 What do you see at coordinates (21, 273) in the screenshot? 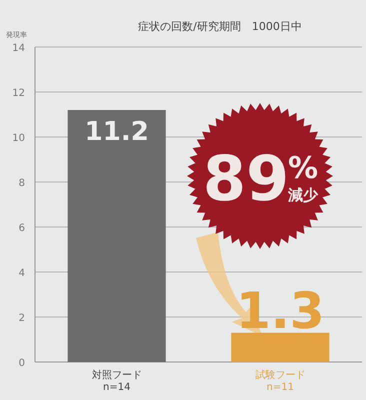
I see `y-tick-label: 4` at bounding box center [21, 273].